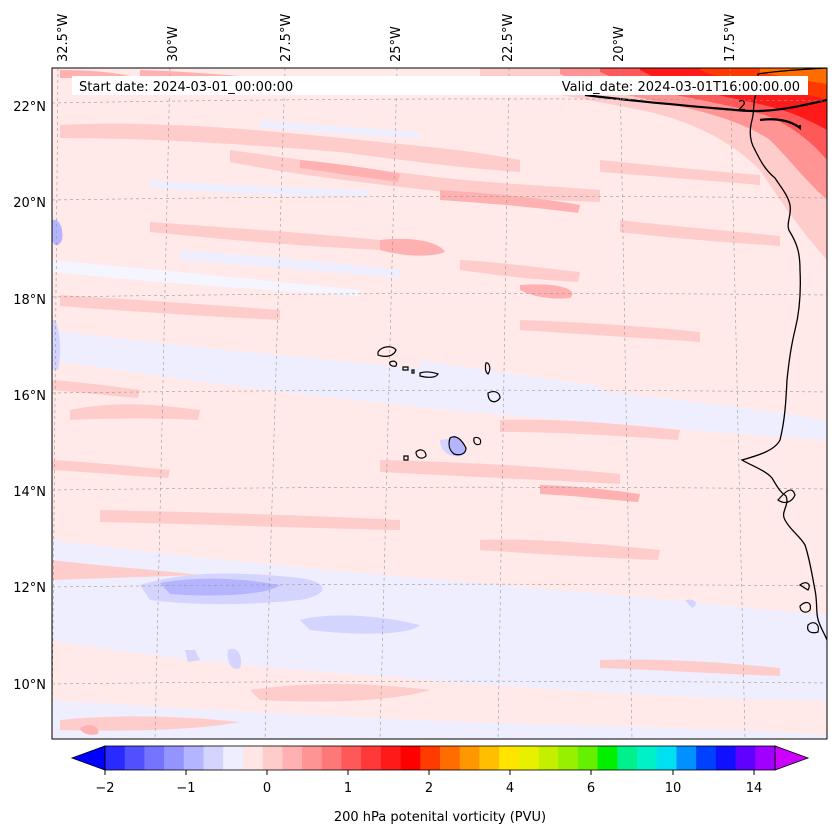 Image resolution: width=837 pixels, height=836 pixels. I want to click on lon-label: 17.5°W, so click(730, 38).